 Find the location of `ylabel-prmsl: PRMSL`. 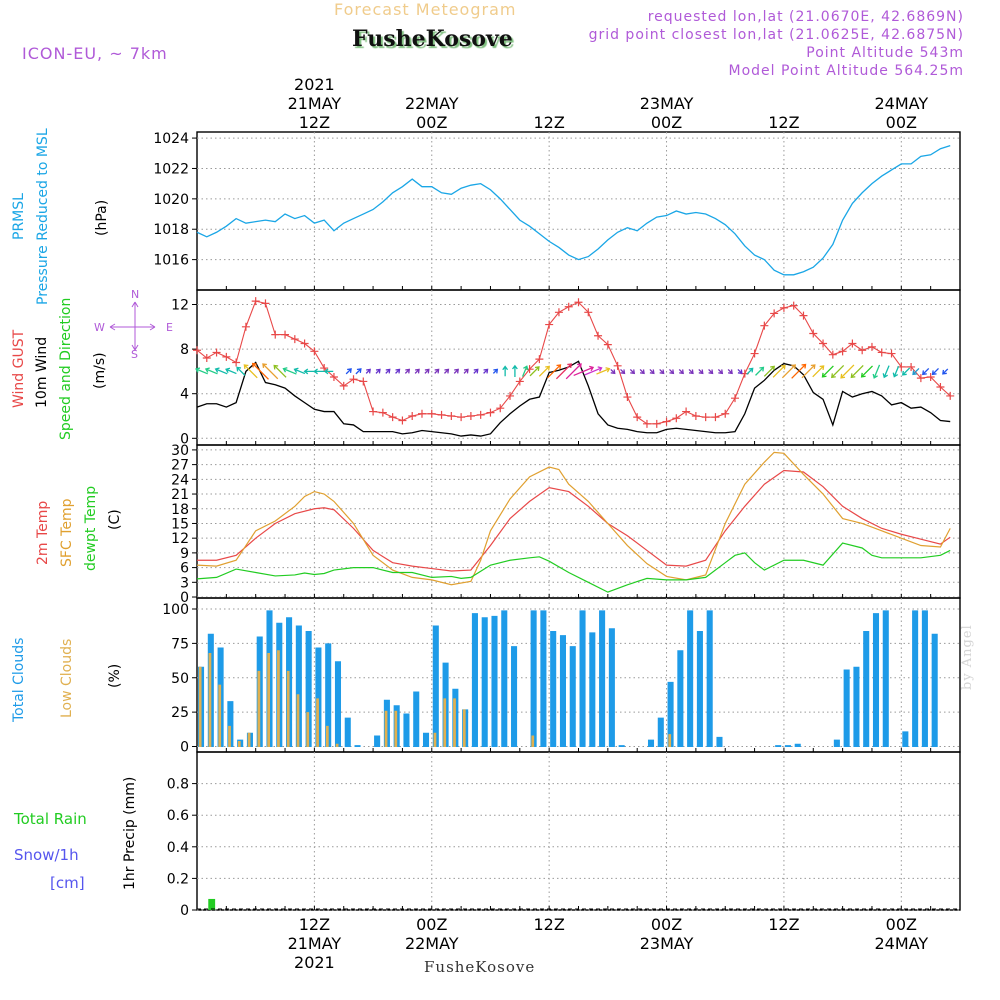

ylabel-prmsl: PRMSL is located at coordinates (19, 216).